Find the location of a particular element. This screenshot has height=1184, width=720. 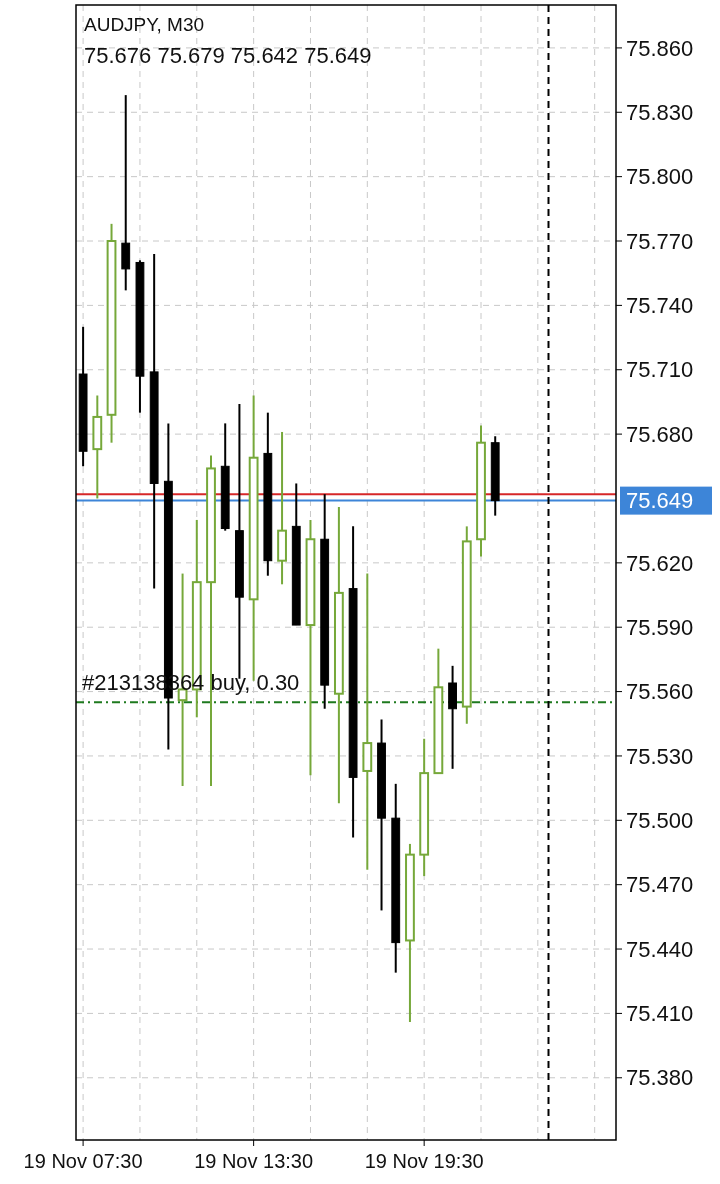

y-tick-label: 75.530 is located at coordinates (660, 756).